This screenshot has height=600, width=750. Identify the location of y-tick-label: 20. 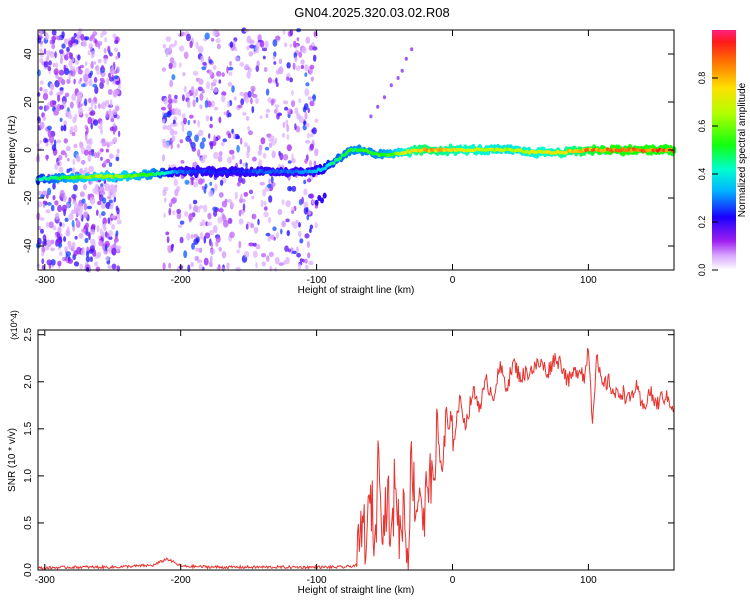
(28, 102).